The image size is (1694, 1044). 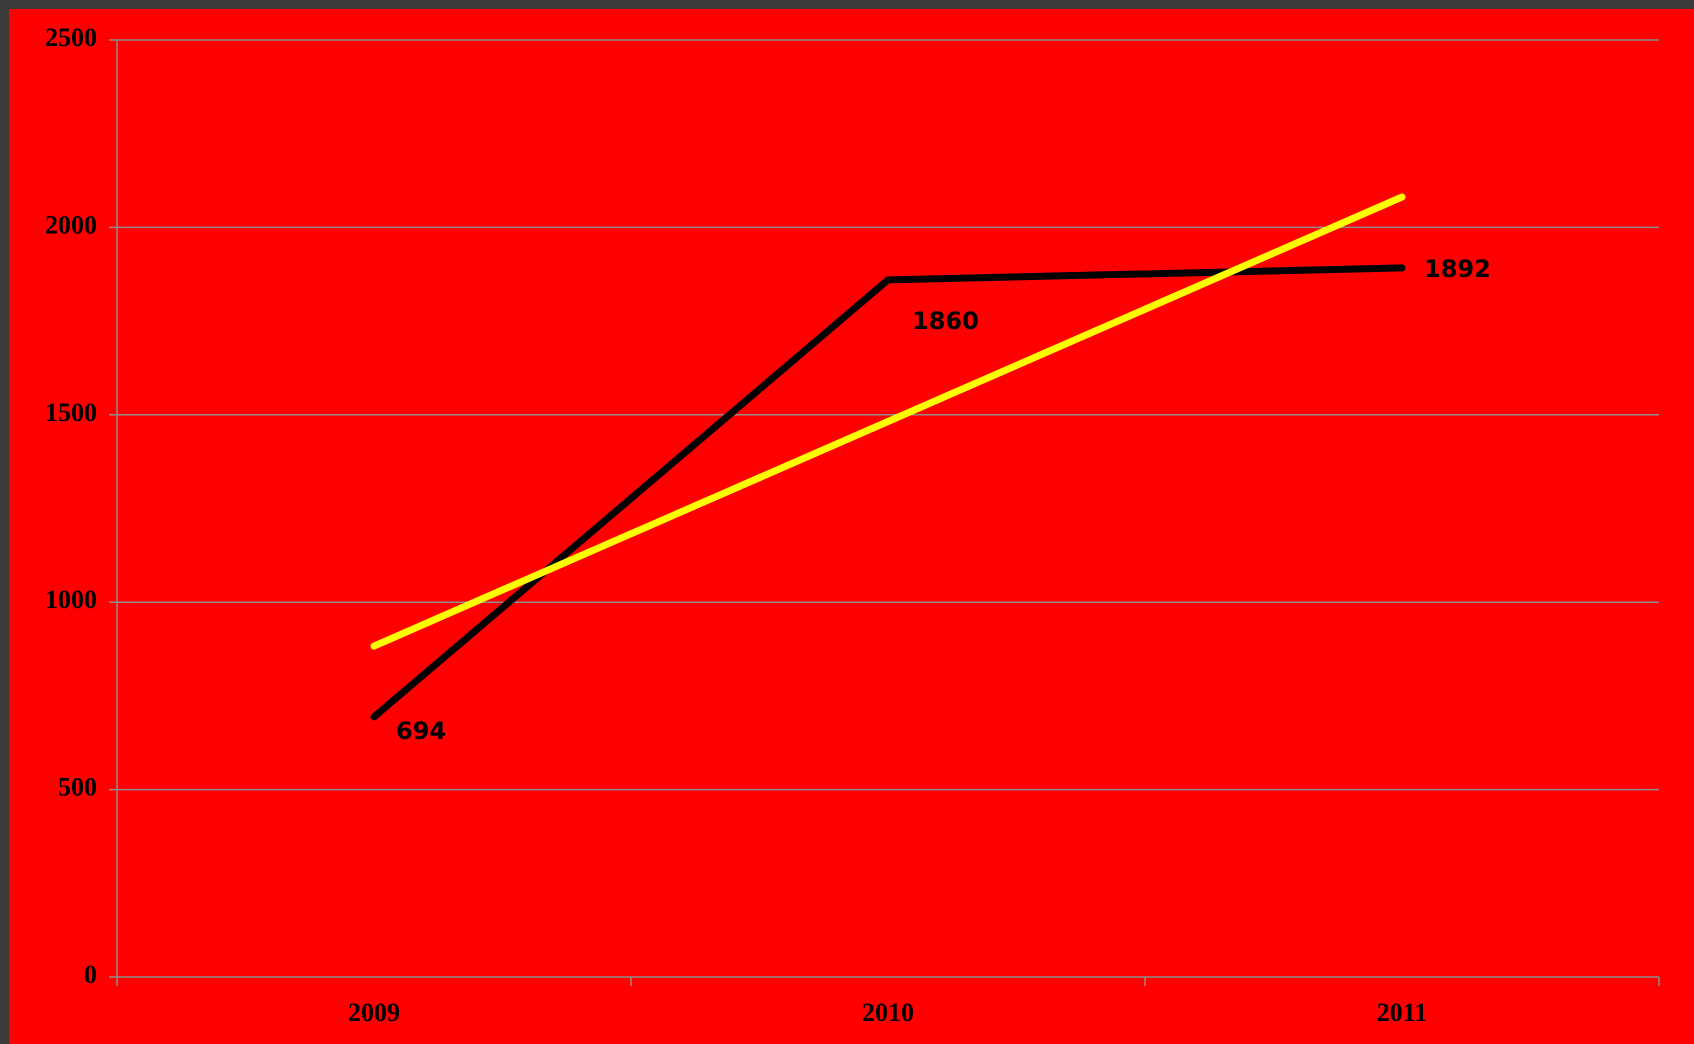 What do you see at coordinates (421, 731) in the screenshot?
I see `data-label: 694` at bounding box center [421, 731].